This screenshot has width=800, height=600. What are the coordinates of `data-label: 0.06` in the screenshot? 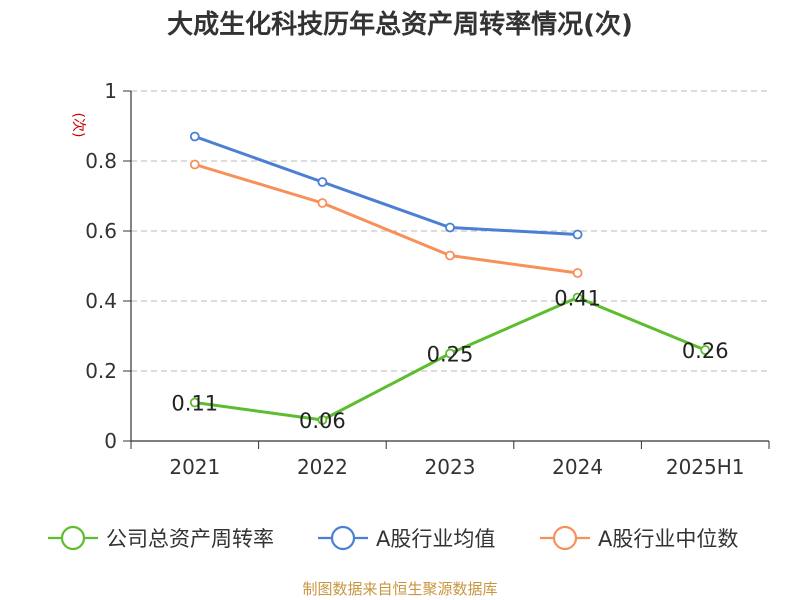 It's located at (322, 421).